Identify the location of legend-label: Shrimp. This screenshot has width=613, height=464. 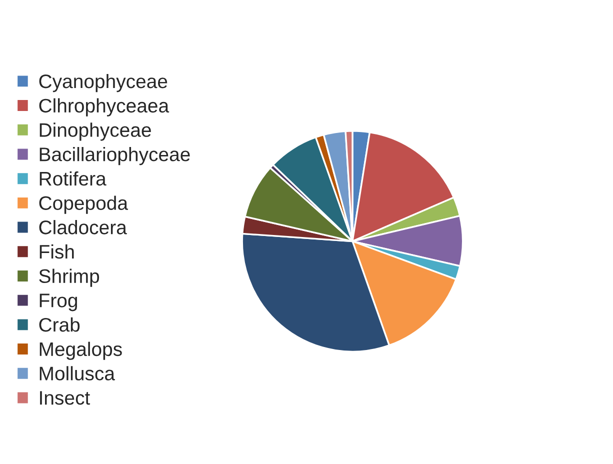
(69, 277).